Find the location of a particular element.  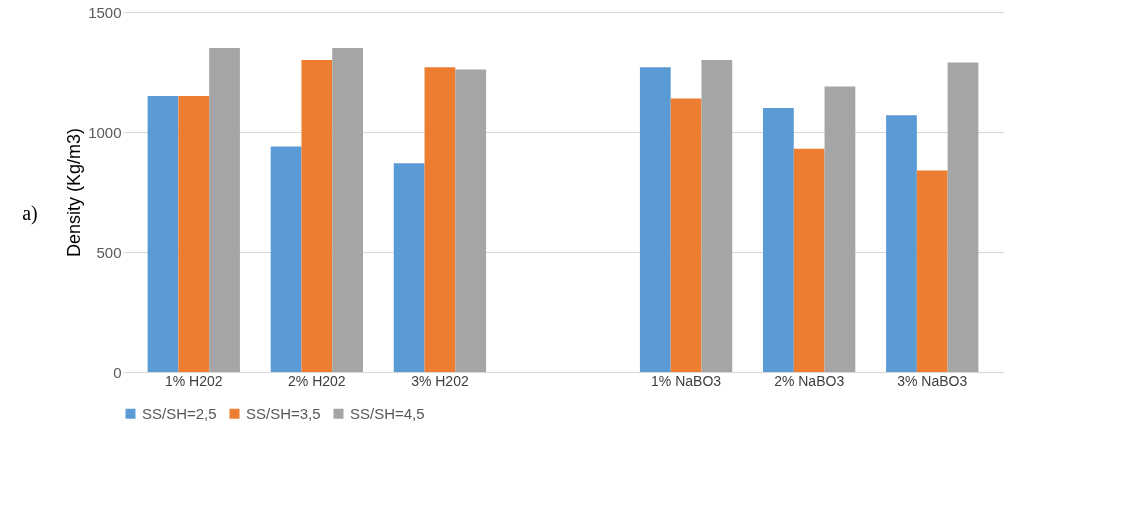

x-tick-label: 2% H202 is located at coordinates (317, 380).